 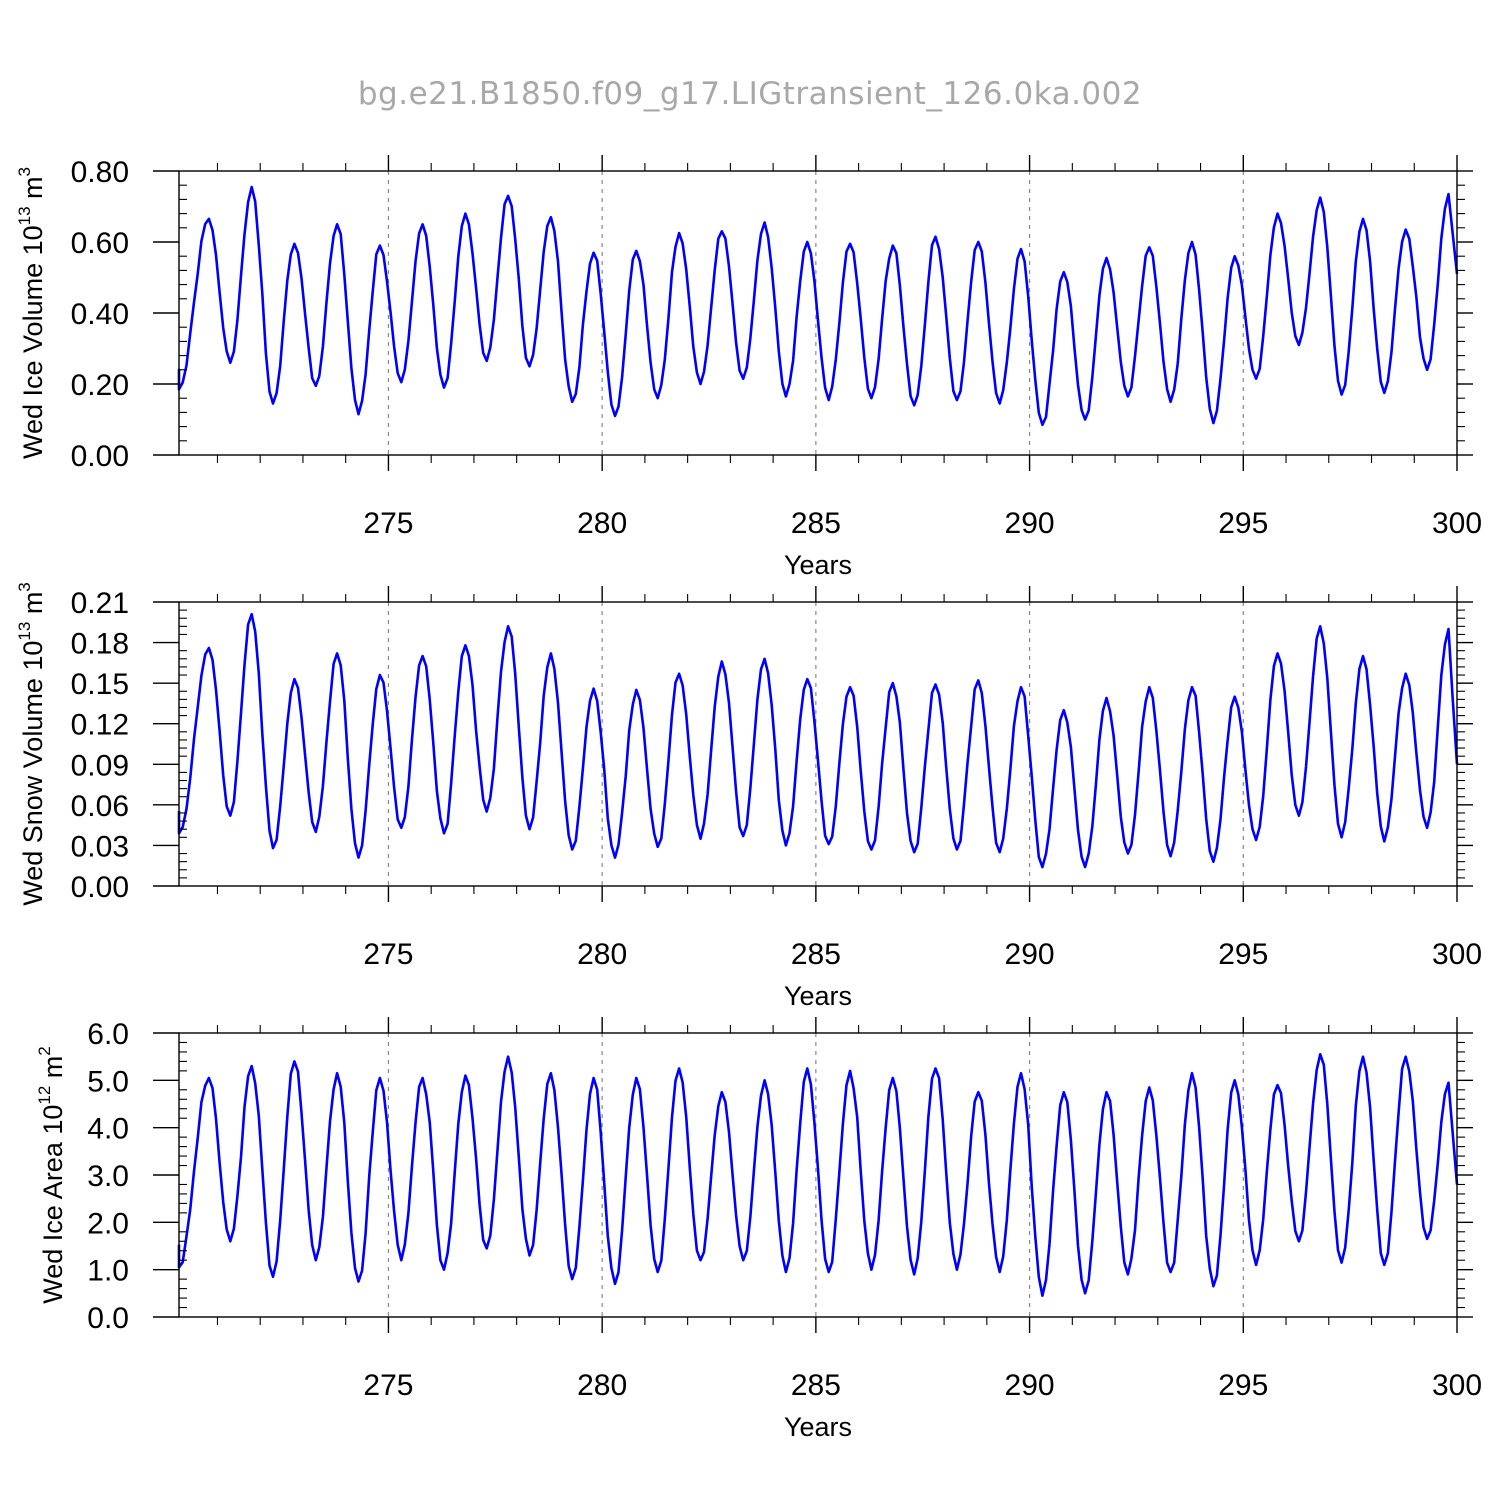 What do you see at coordinates (108, 1271) in the screenshot?
I see `y-tick-label: 1.0` at bounding box center [108, 1271].